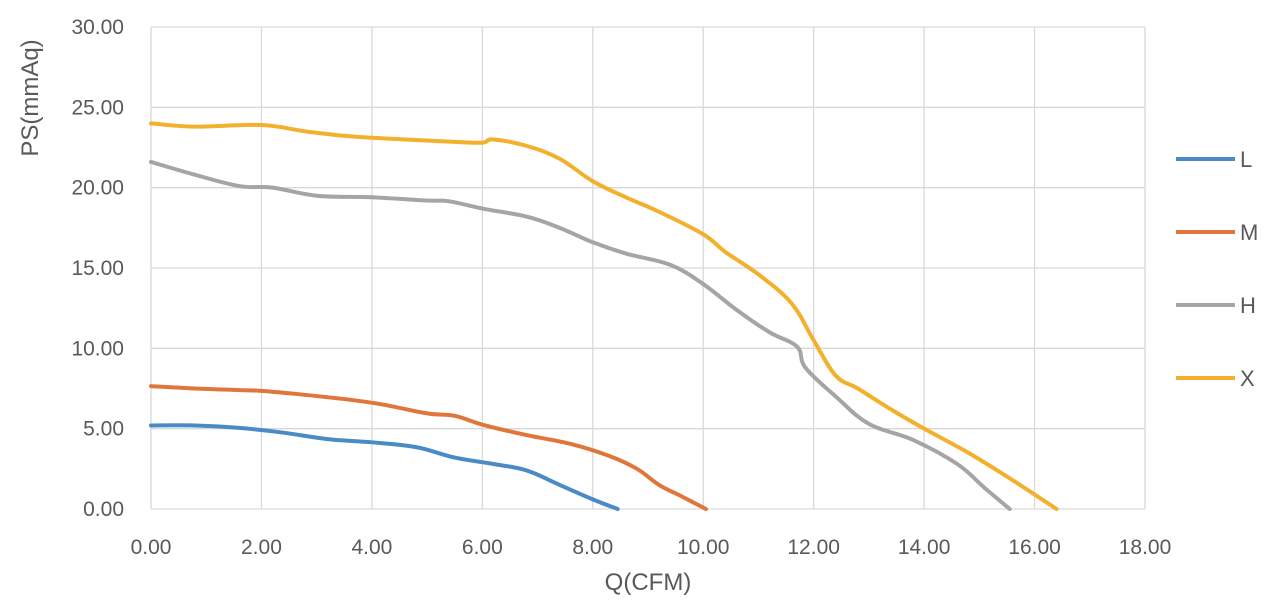 Image resolution: width=1287 pixels, height=607 pixels. I want to click on x-tick-label: 10.00, so click(703, 547).